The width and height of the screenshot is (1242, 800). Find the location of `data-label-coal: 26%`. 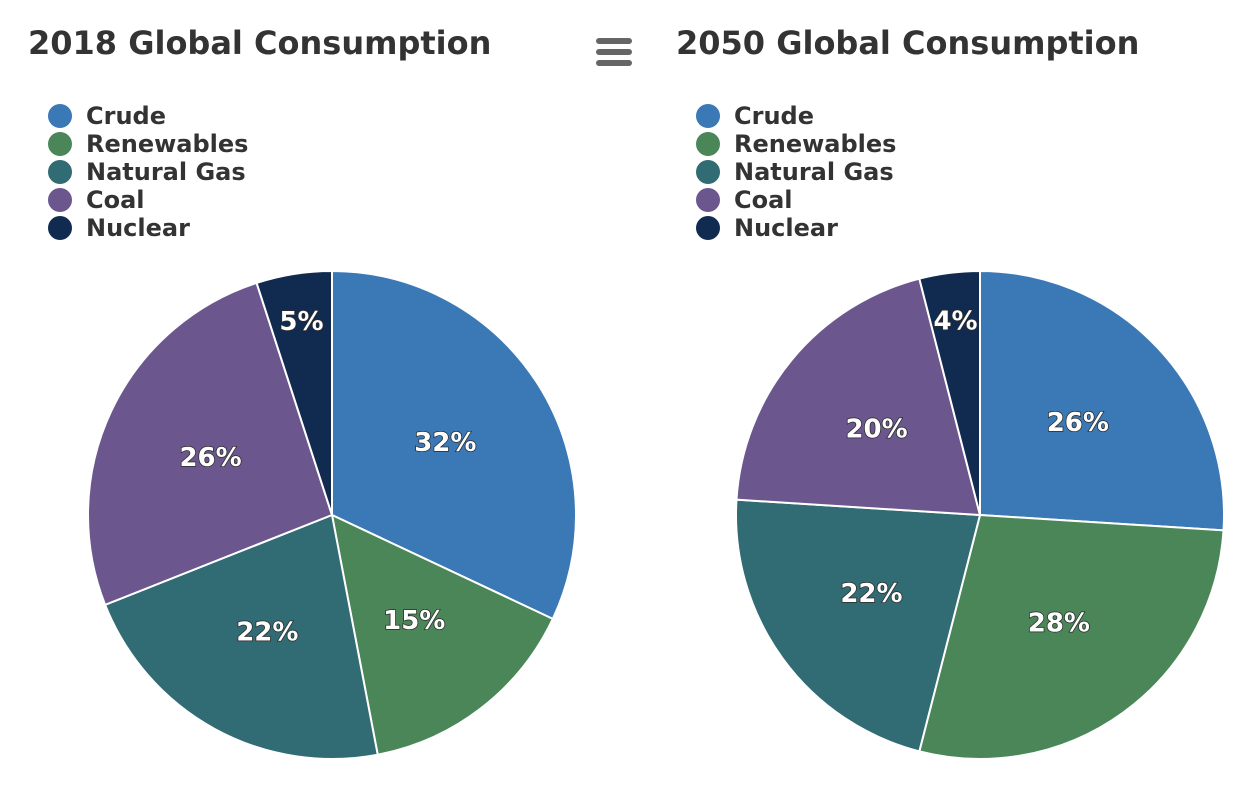

data-label-coal: 26% is located at coordinates (210, 458).